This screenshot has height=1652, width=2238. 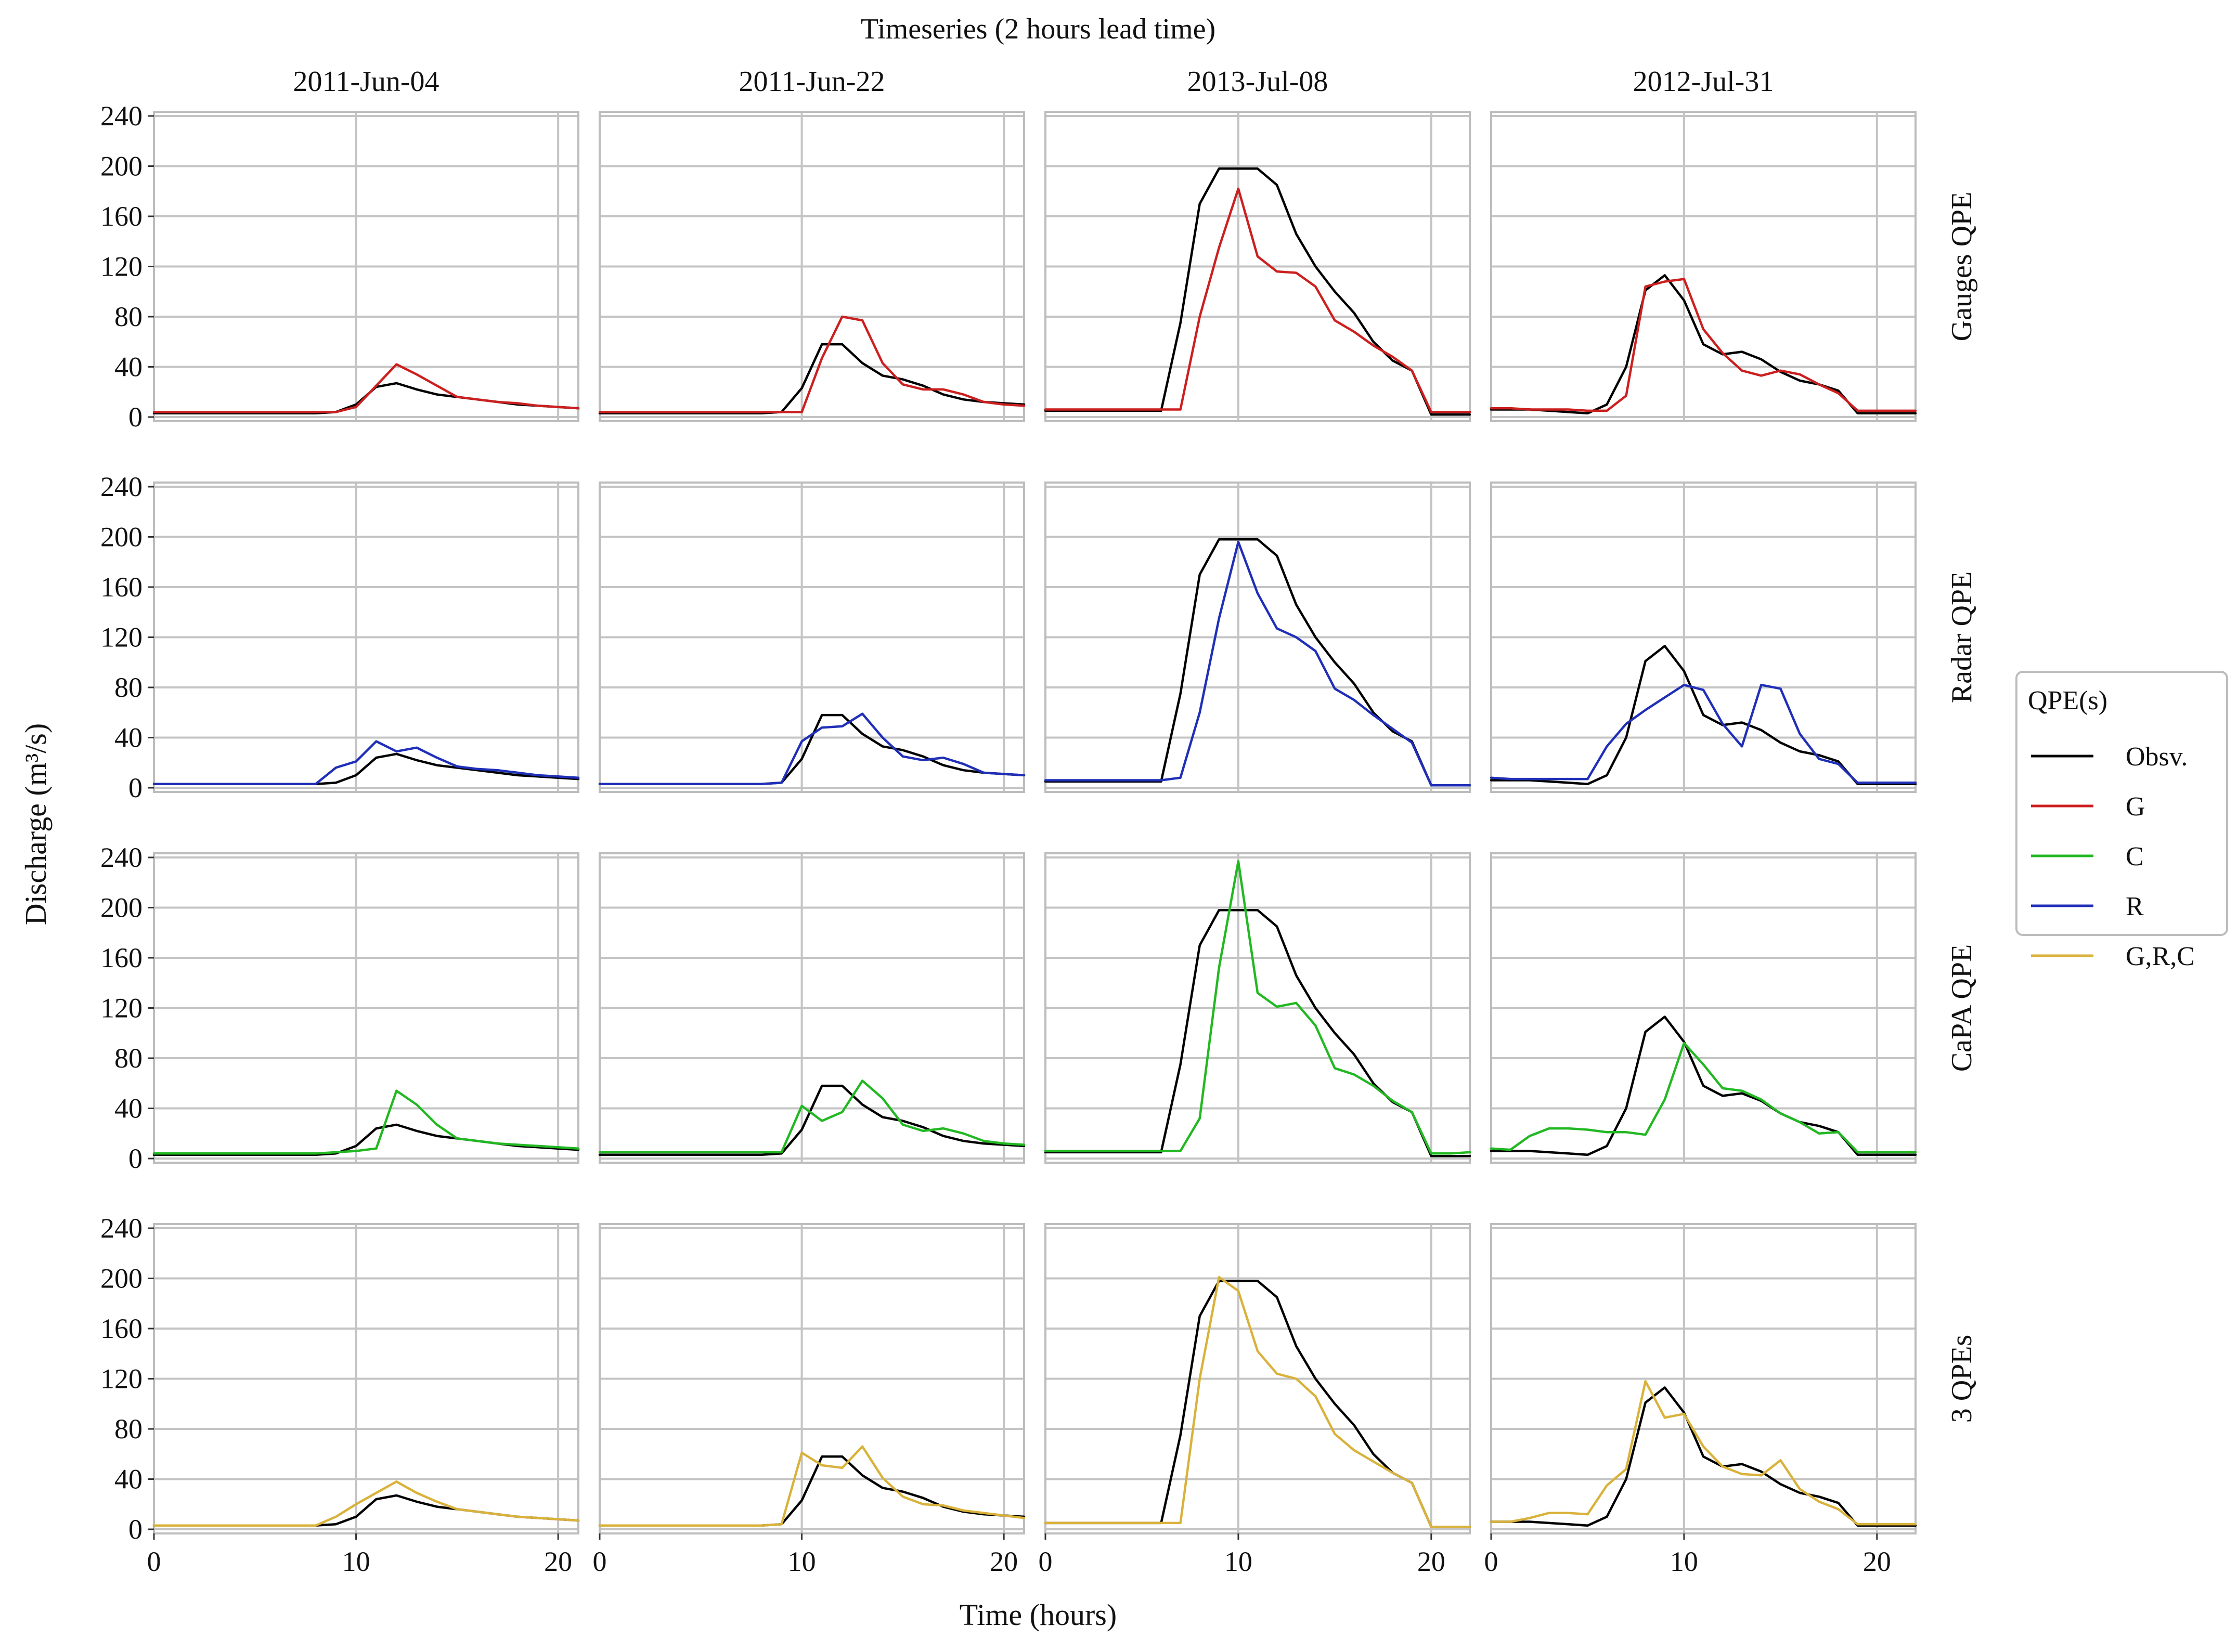 I want to click on row-label: CaPA QPE, so click(x=1962, y=1008).